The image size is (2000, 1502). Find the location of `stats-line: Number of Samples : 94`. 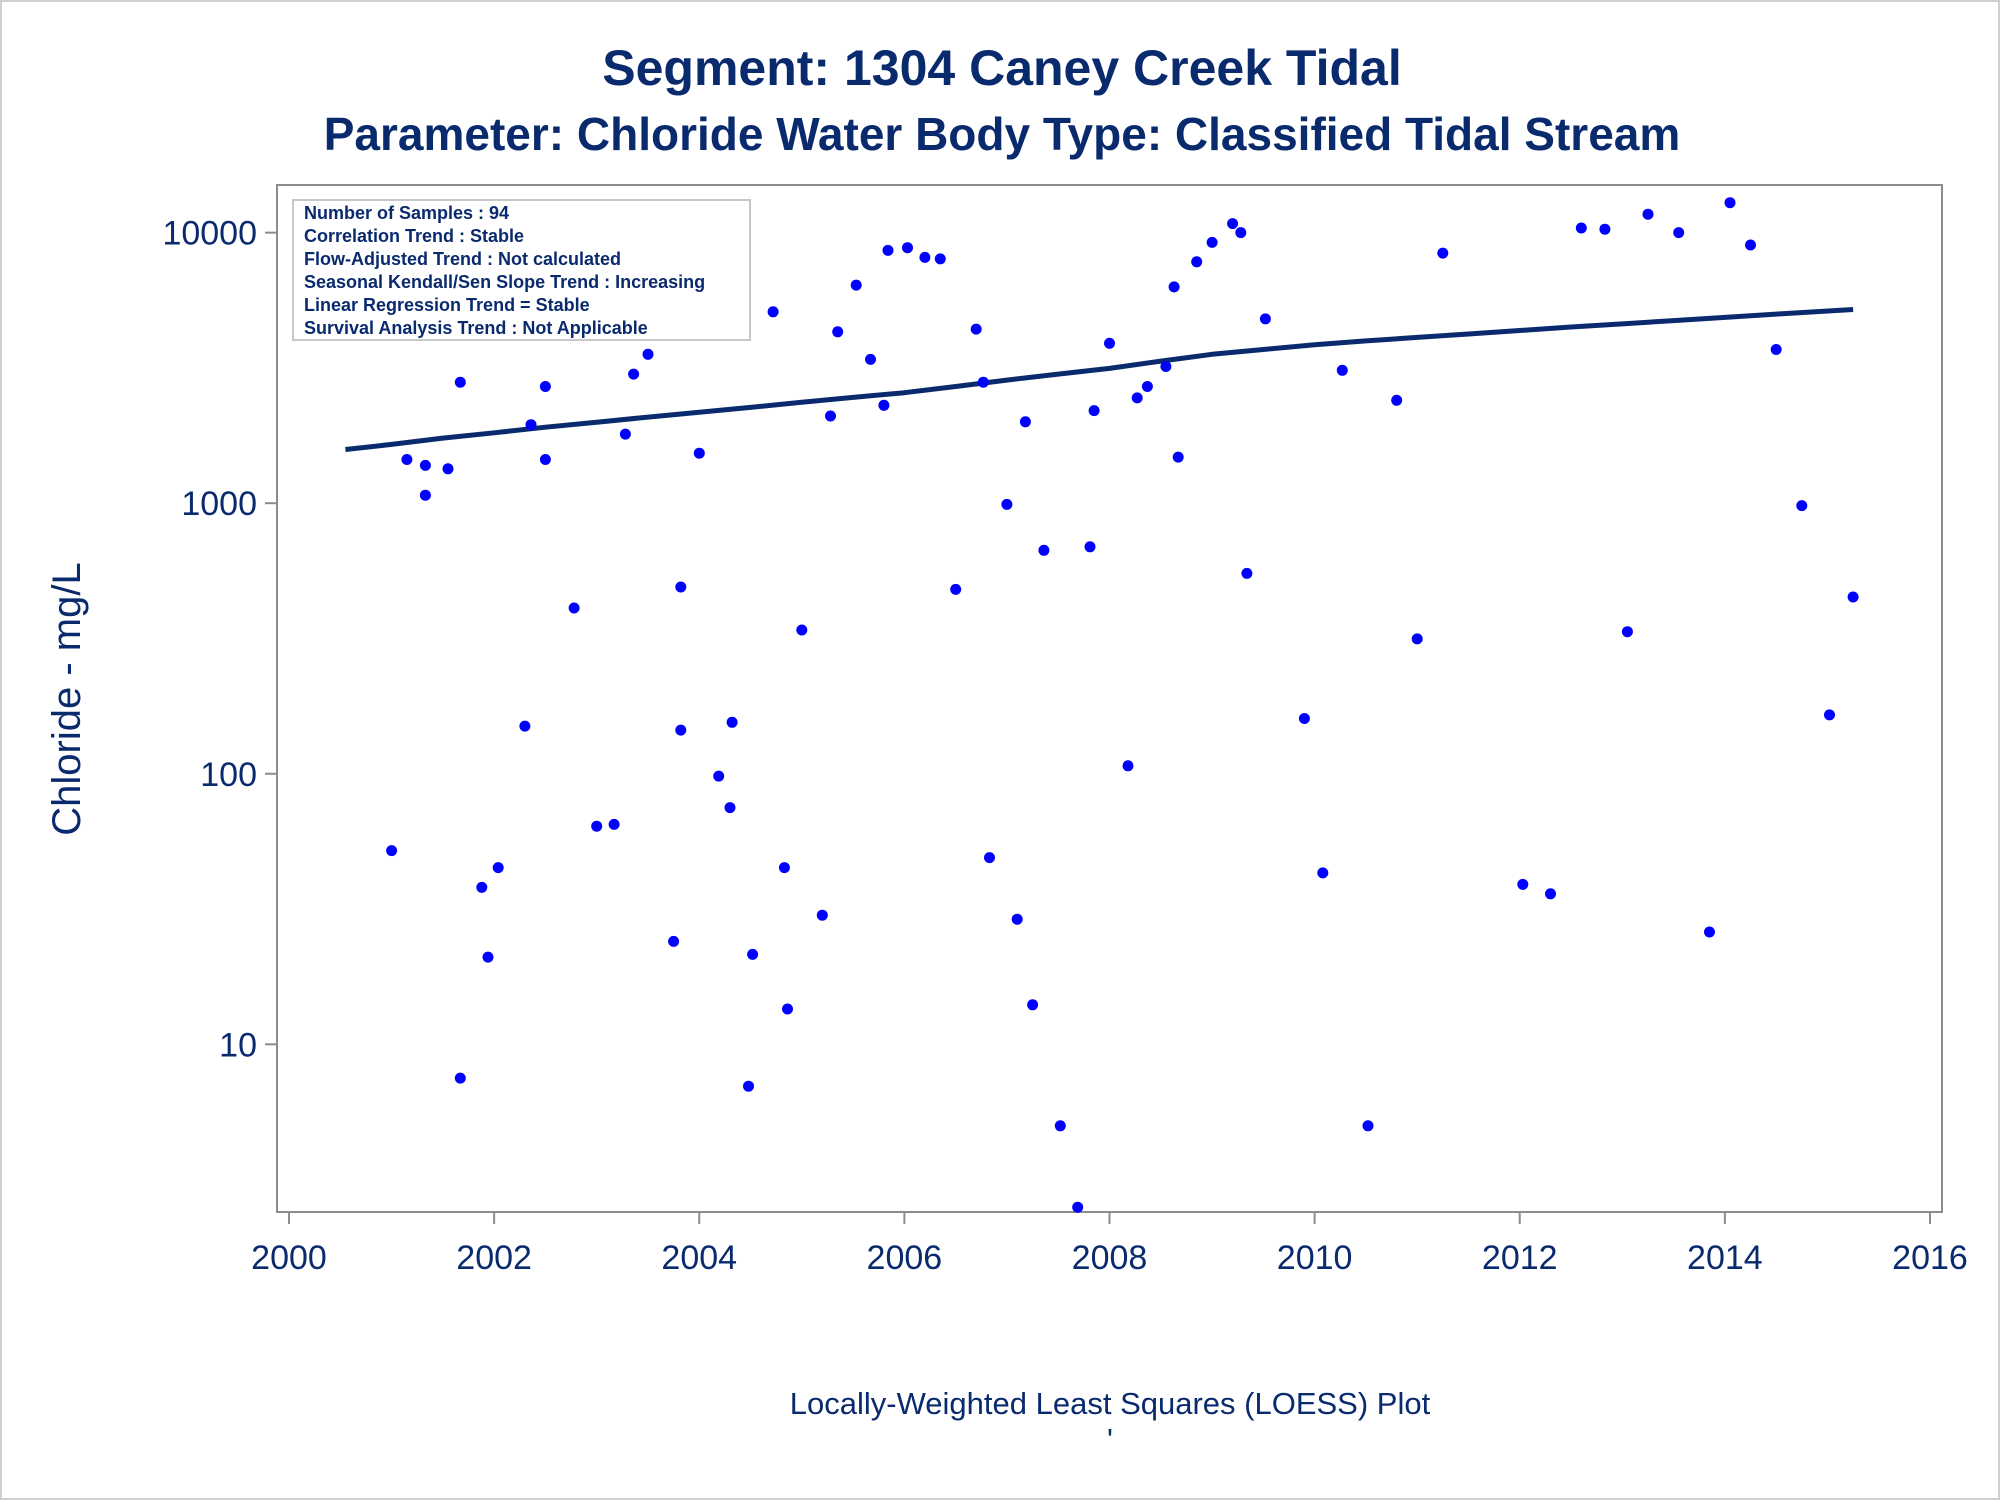

stats-line: Number of Samples : 94 is located at coordinates (406, 213).